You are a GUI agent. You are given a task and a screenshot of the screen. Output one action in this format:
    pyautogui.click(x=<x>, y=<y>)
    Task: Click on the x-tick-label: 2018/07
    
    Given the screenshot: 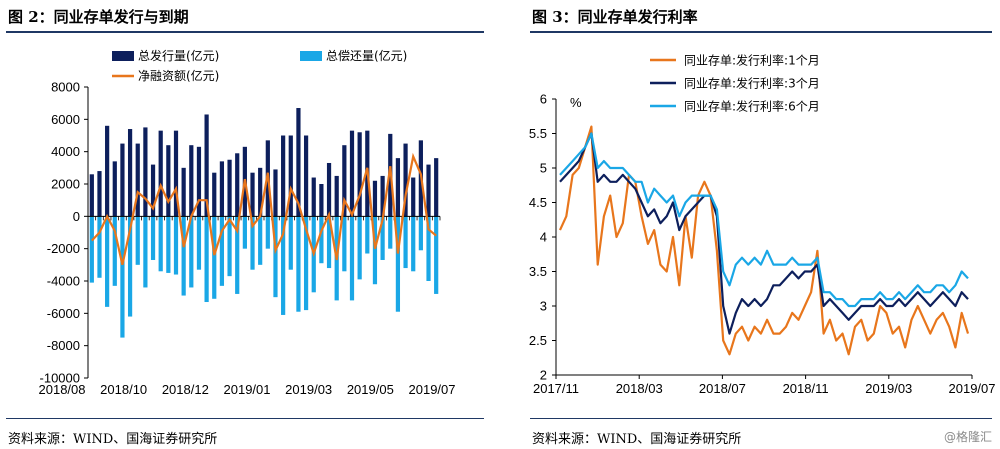 What is the action you would take?
    pyautogui.click(x=722, y=388)
    